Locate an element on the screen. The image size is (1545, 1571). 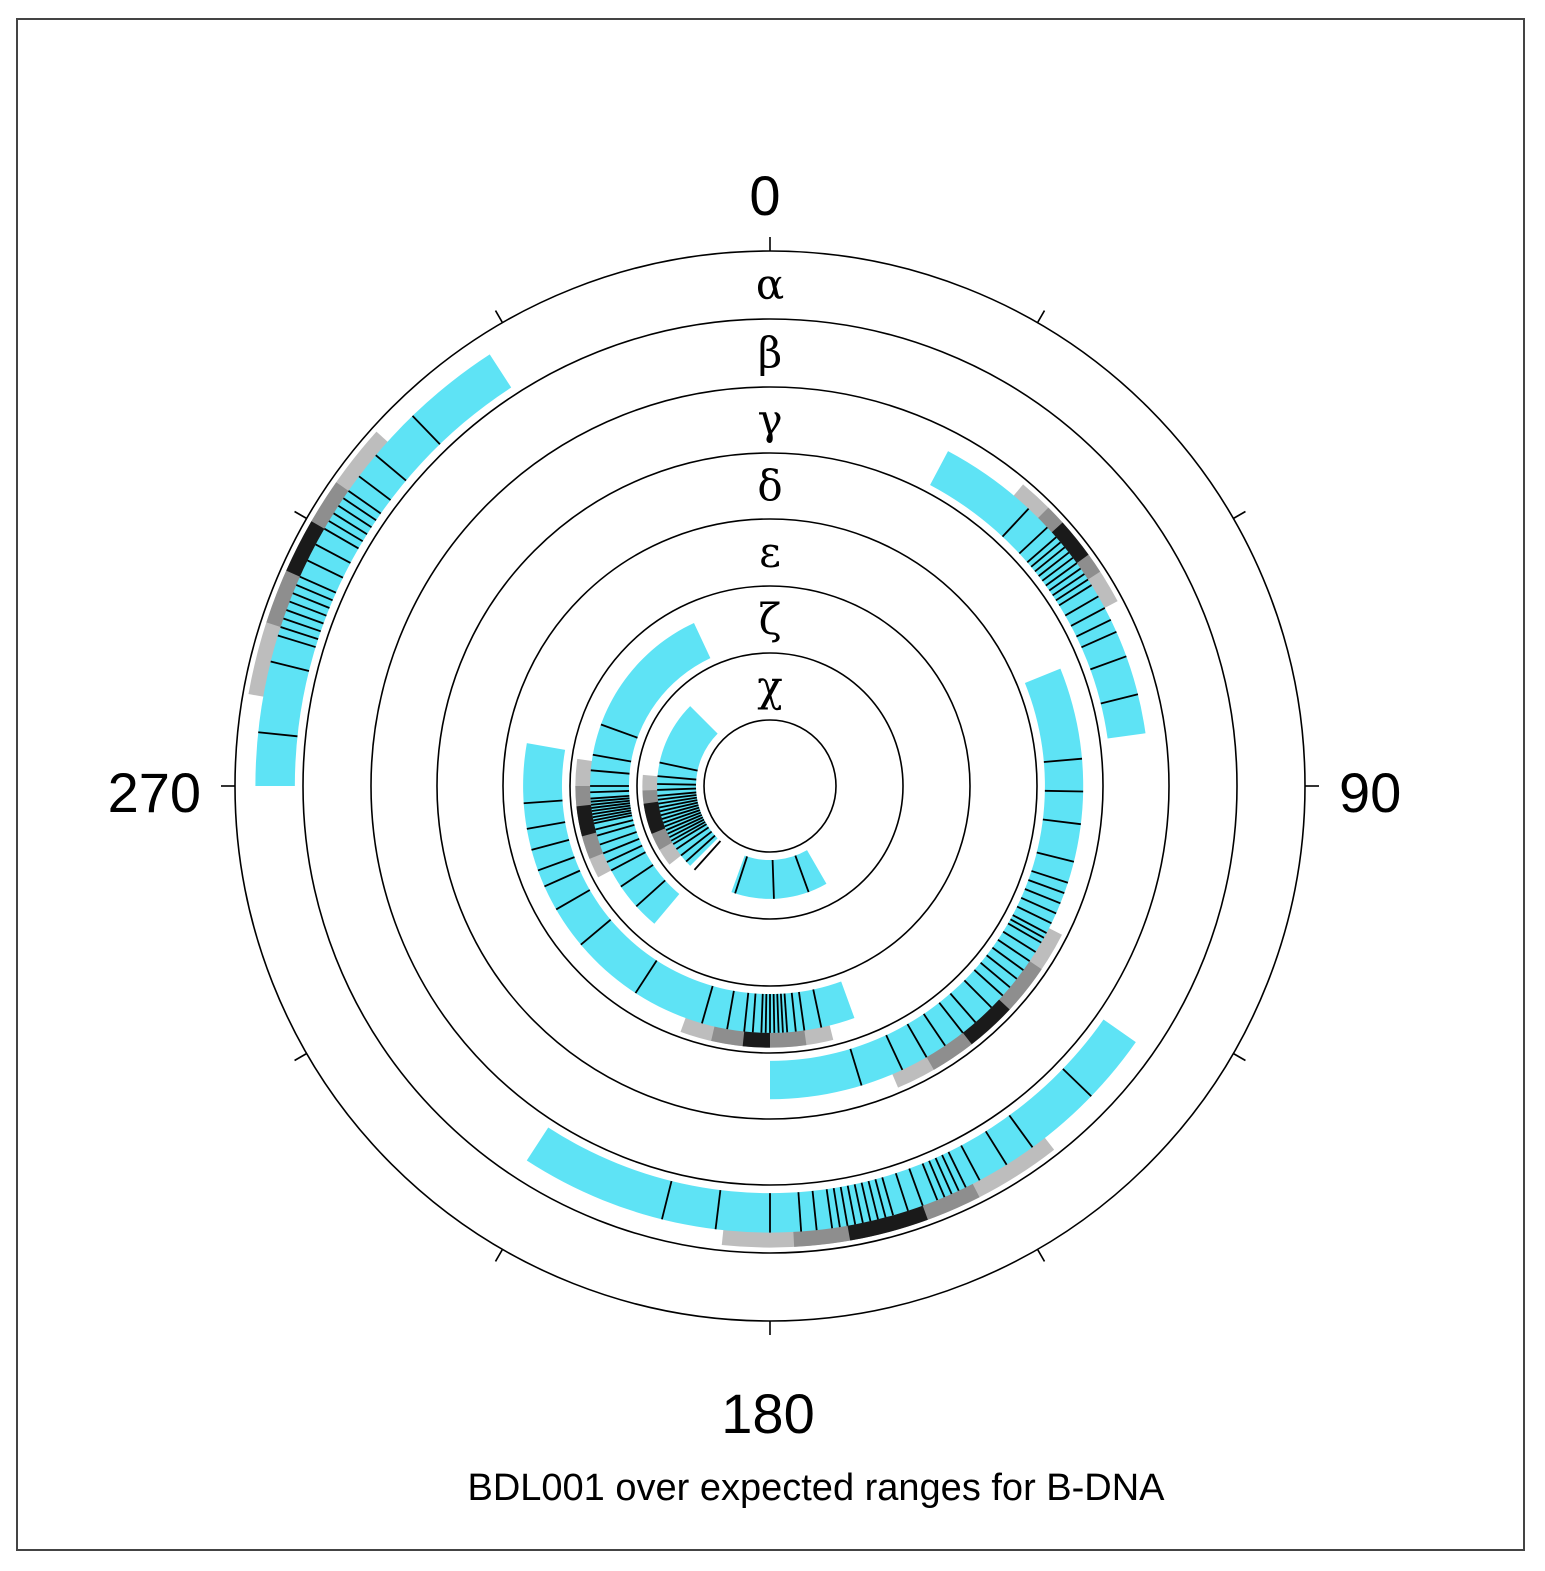
ring-label: ε is located at coordinates (770, 552).